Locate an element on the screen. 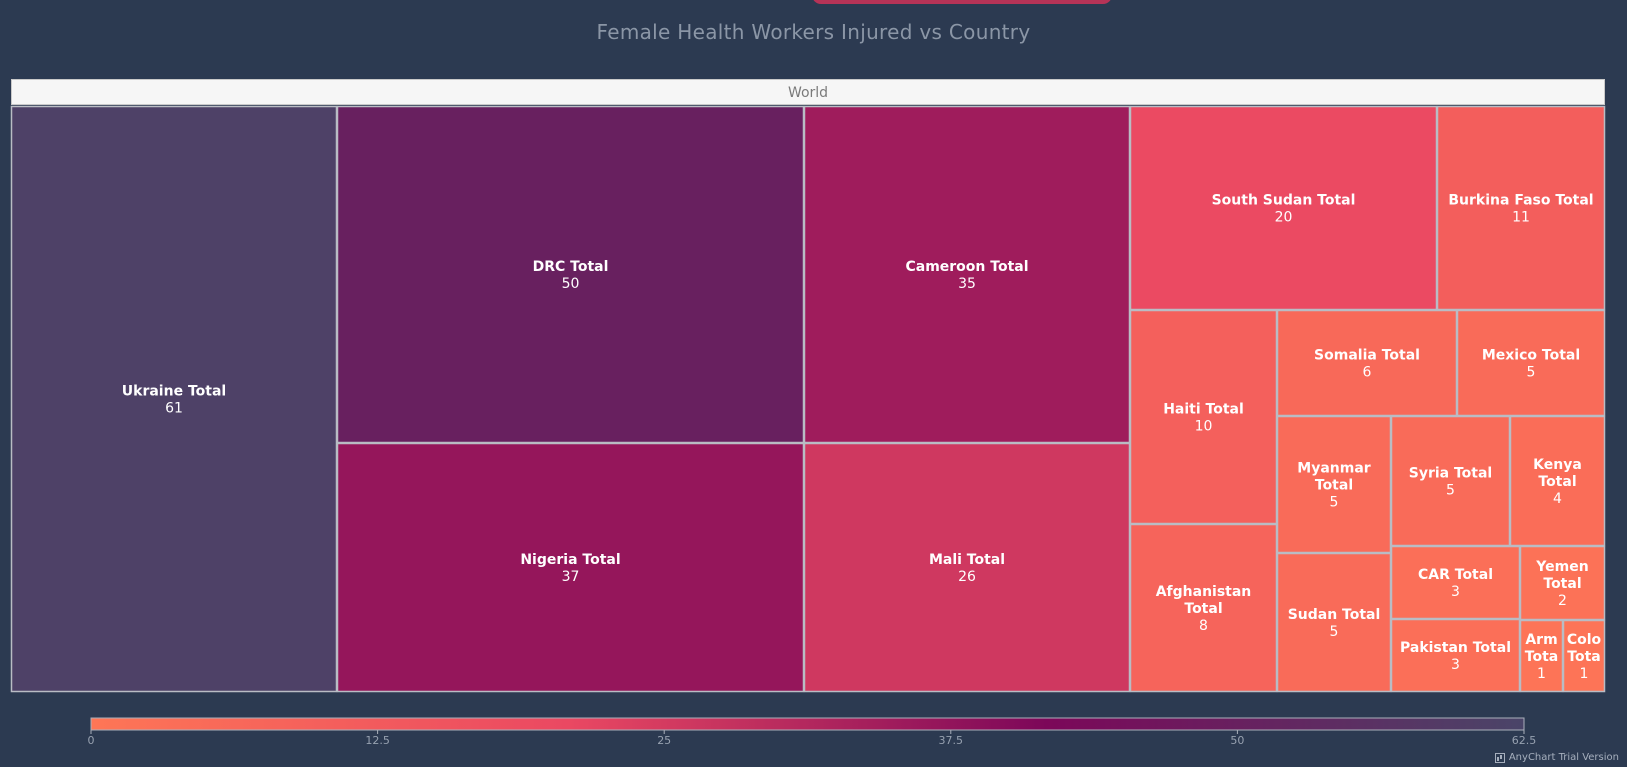  chart-icon is located at coordinates (1499, 757).